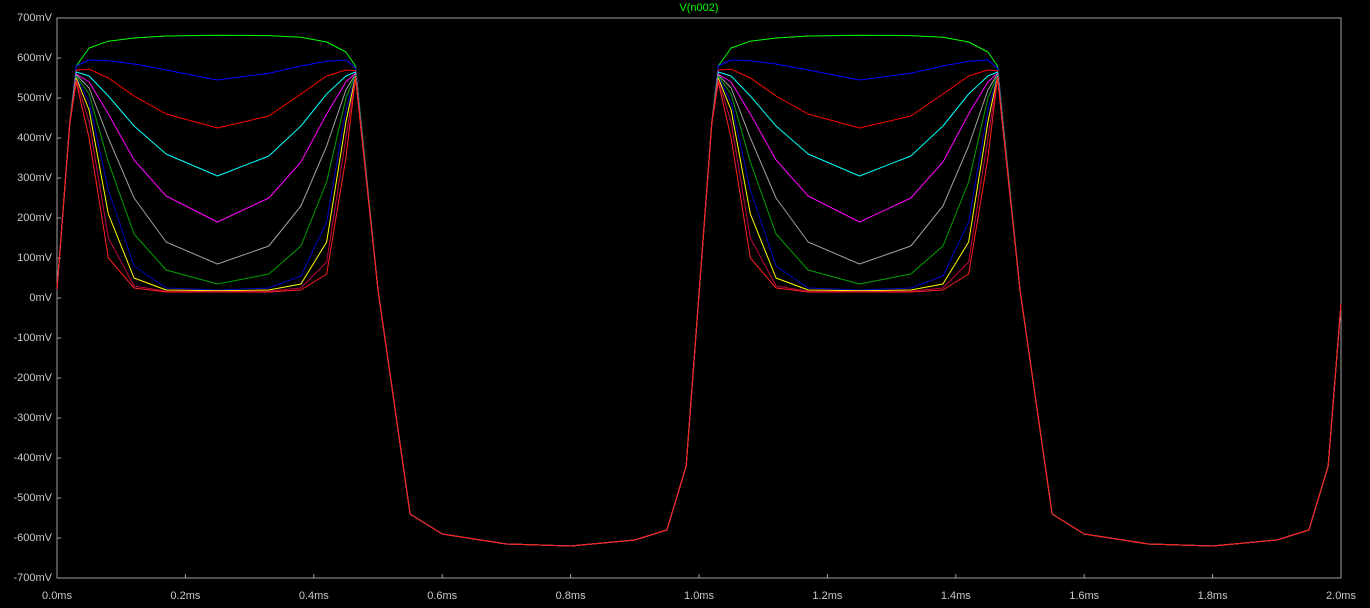  I want to click on y-tick-label: 300mV, so click(35, 178).